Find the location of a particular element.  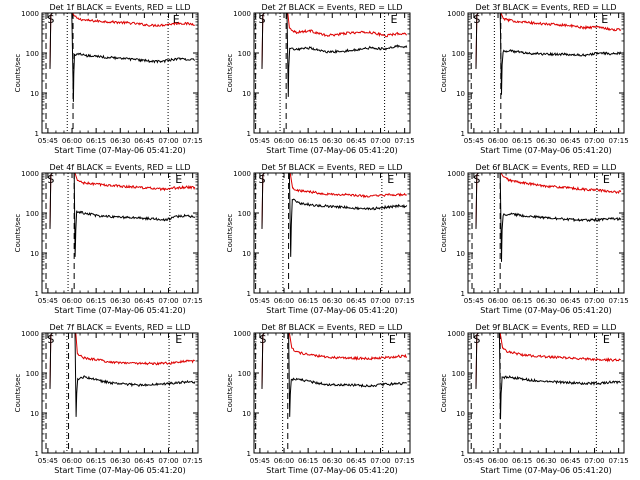

panel-title: Det 1f BLACK = Events, RED = LLD is located at coordinates (119, 7).